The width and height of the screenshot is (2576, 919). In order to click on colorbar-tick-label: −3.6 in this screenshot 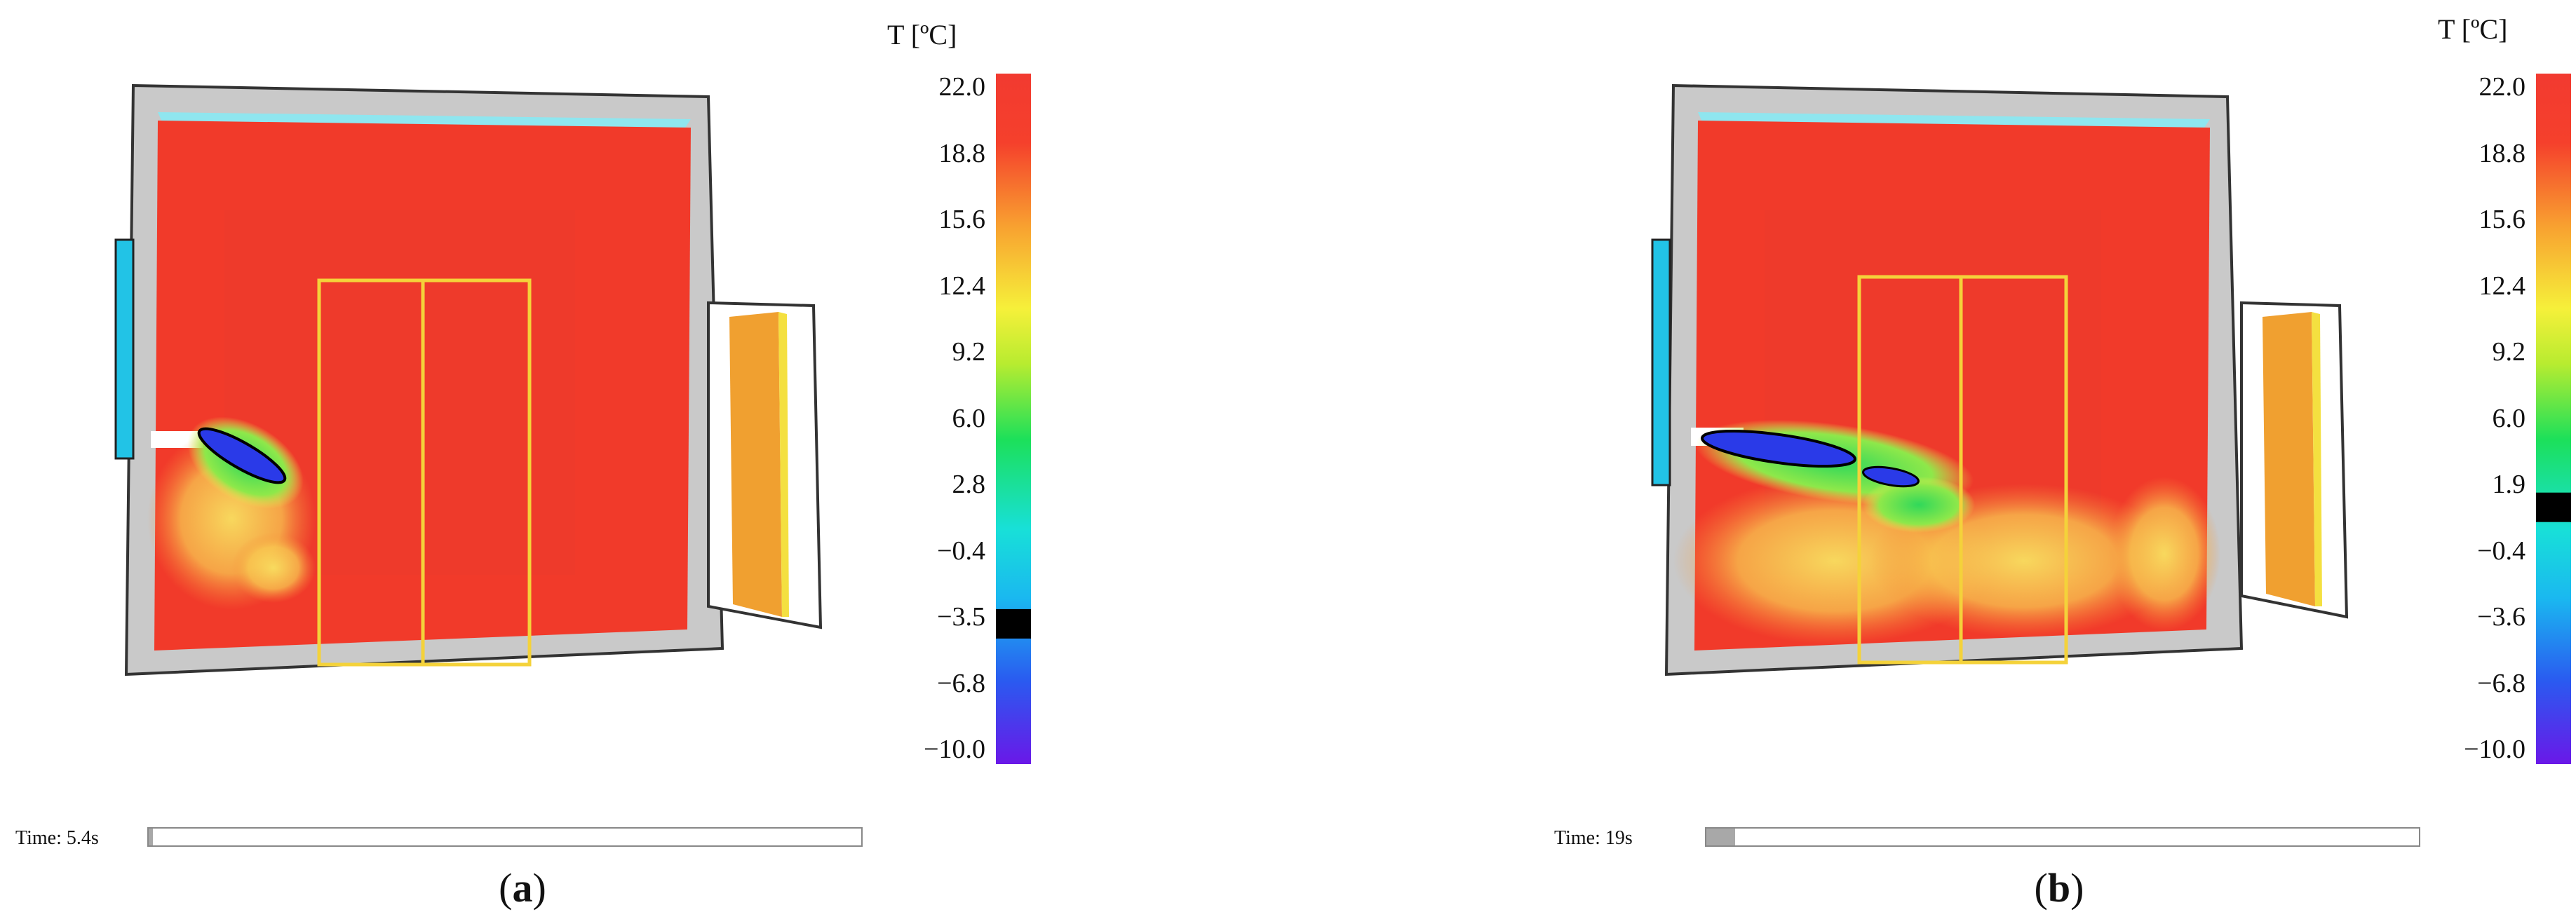, I will do `click(2501, 617)`.